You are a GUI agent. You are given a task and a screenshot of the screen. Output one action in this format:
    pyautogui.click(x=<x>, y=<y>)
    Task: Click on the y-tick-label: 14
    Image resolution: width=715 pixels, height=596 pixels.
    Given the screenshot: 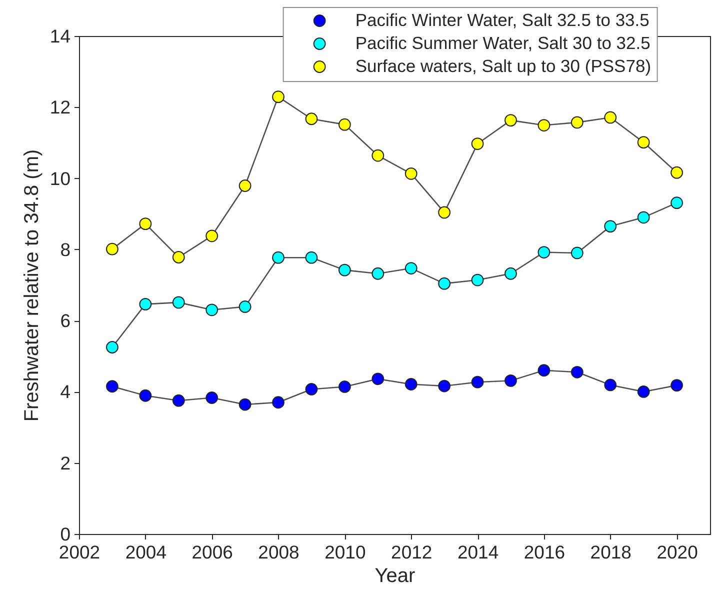 What is the action you would take?
    pyautogui.click(x=60, y=36)
    